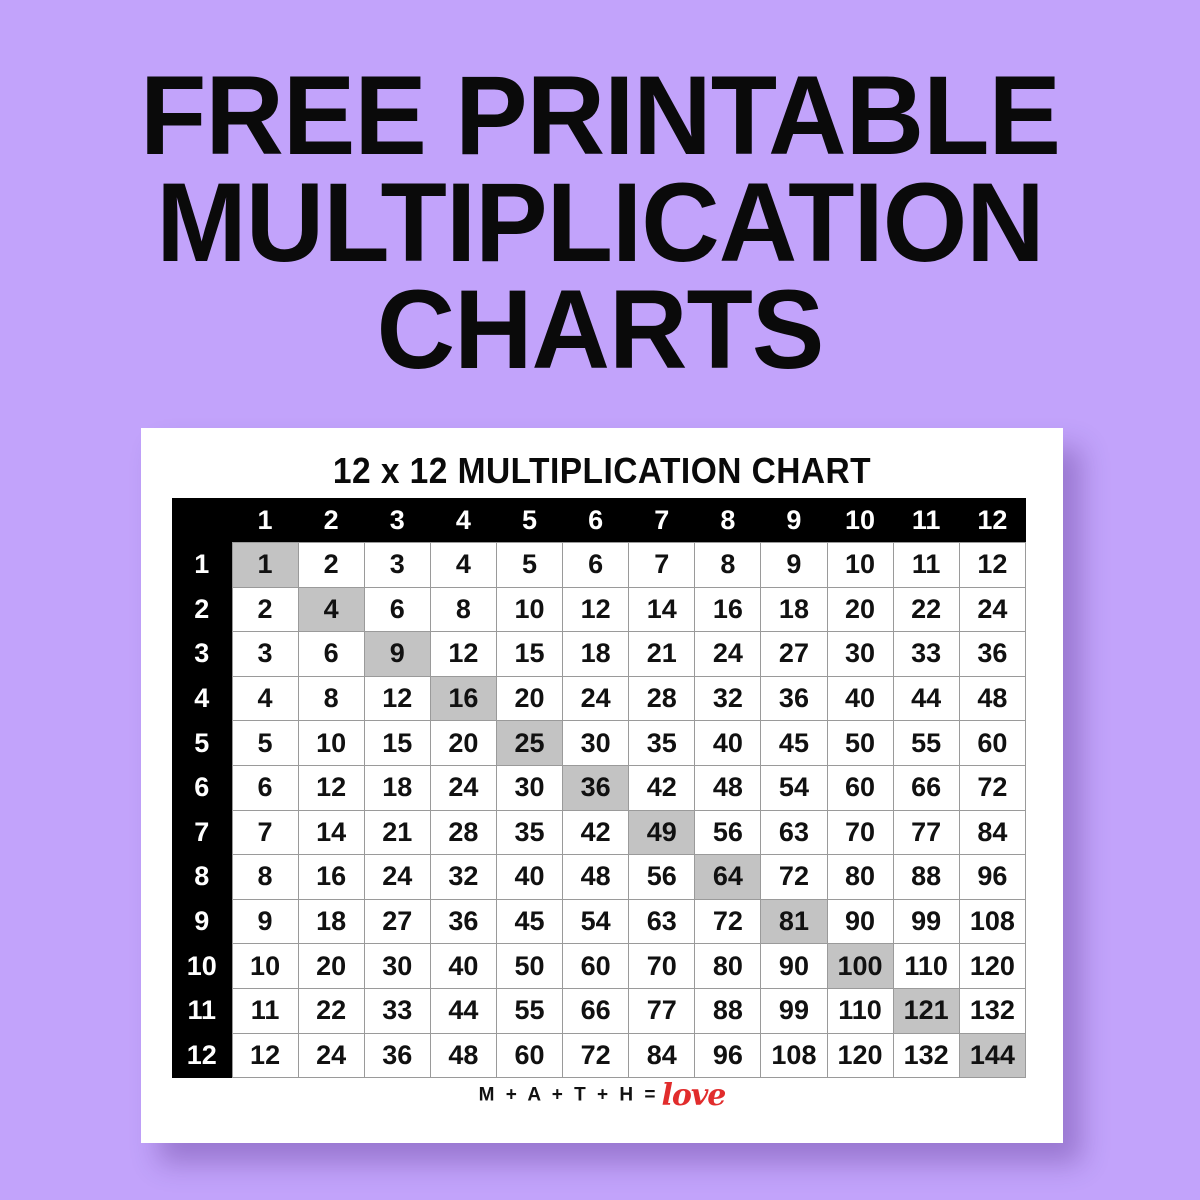 This screenshot has width=1200, height=1200. Describe the element at coordinates (397, 743) in the screenshot. I see `table-cell: 15` at that location.